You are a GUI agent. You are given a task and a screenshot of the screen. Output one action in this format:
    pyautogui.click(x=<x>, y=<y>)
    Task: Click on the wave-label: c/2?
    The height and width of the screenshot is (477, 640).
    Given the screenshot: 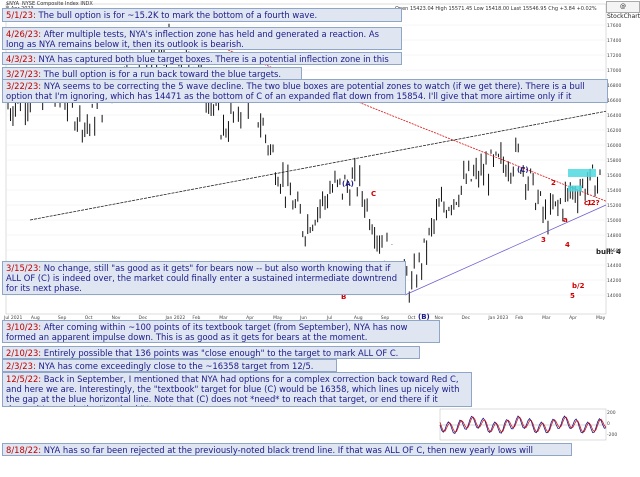 What is the action you would take?
    pyautogui.click(x=592, y=203)
    